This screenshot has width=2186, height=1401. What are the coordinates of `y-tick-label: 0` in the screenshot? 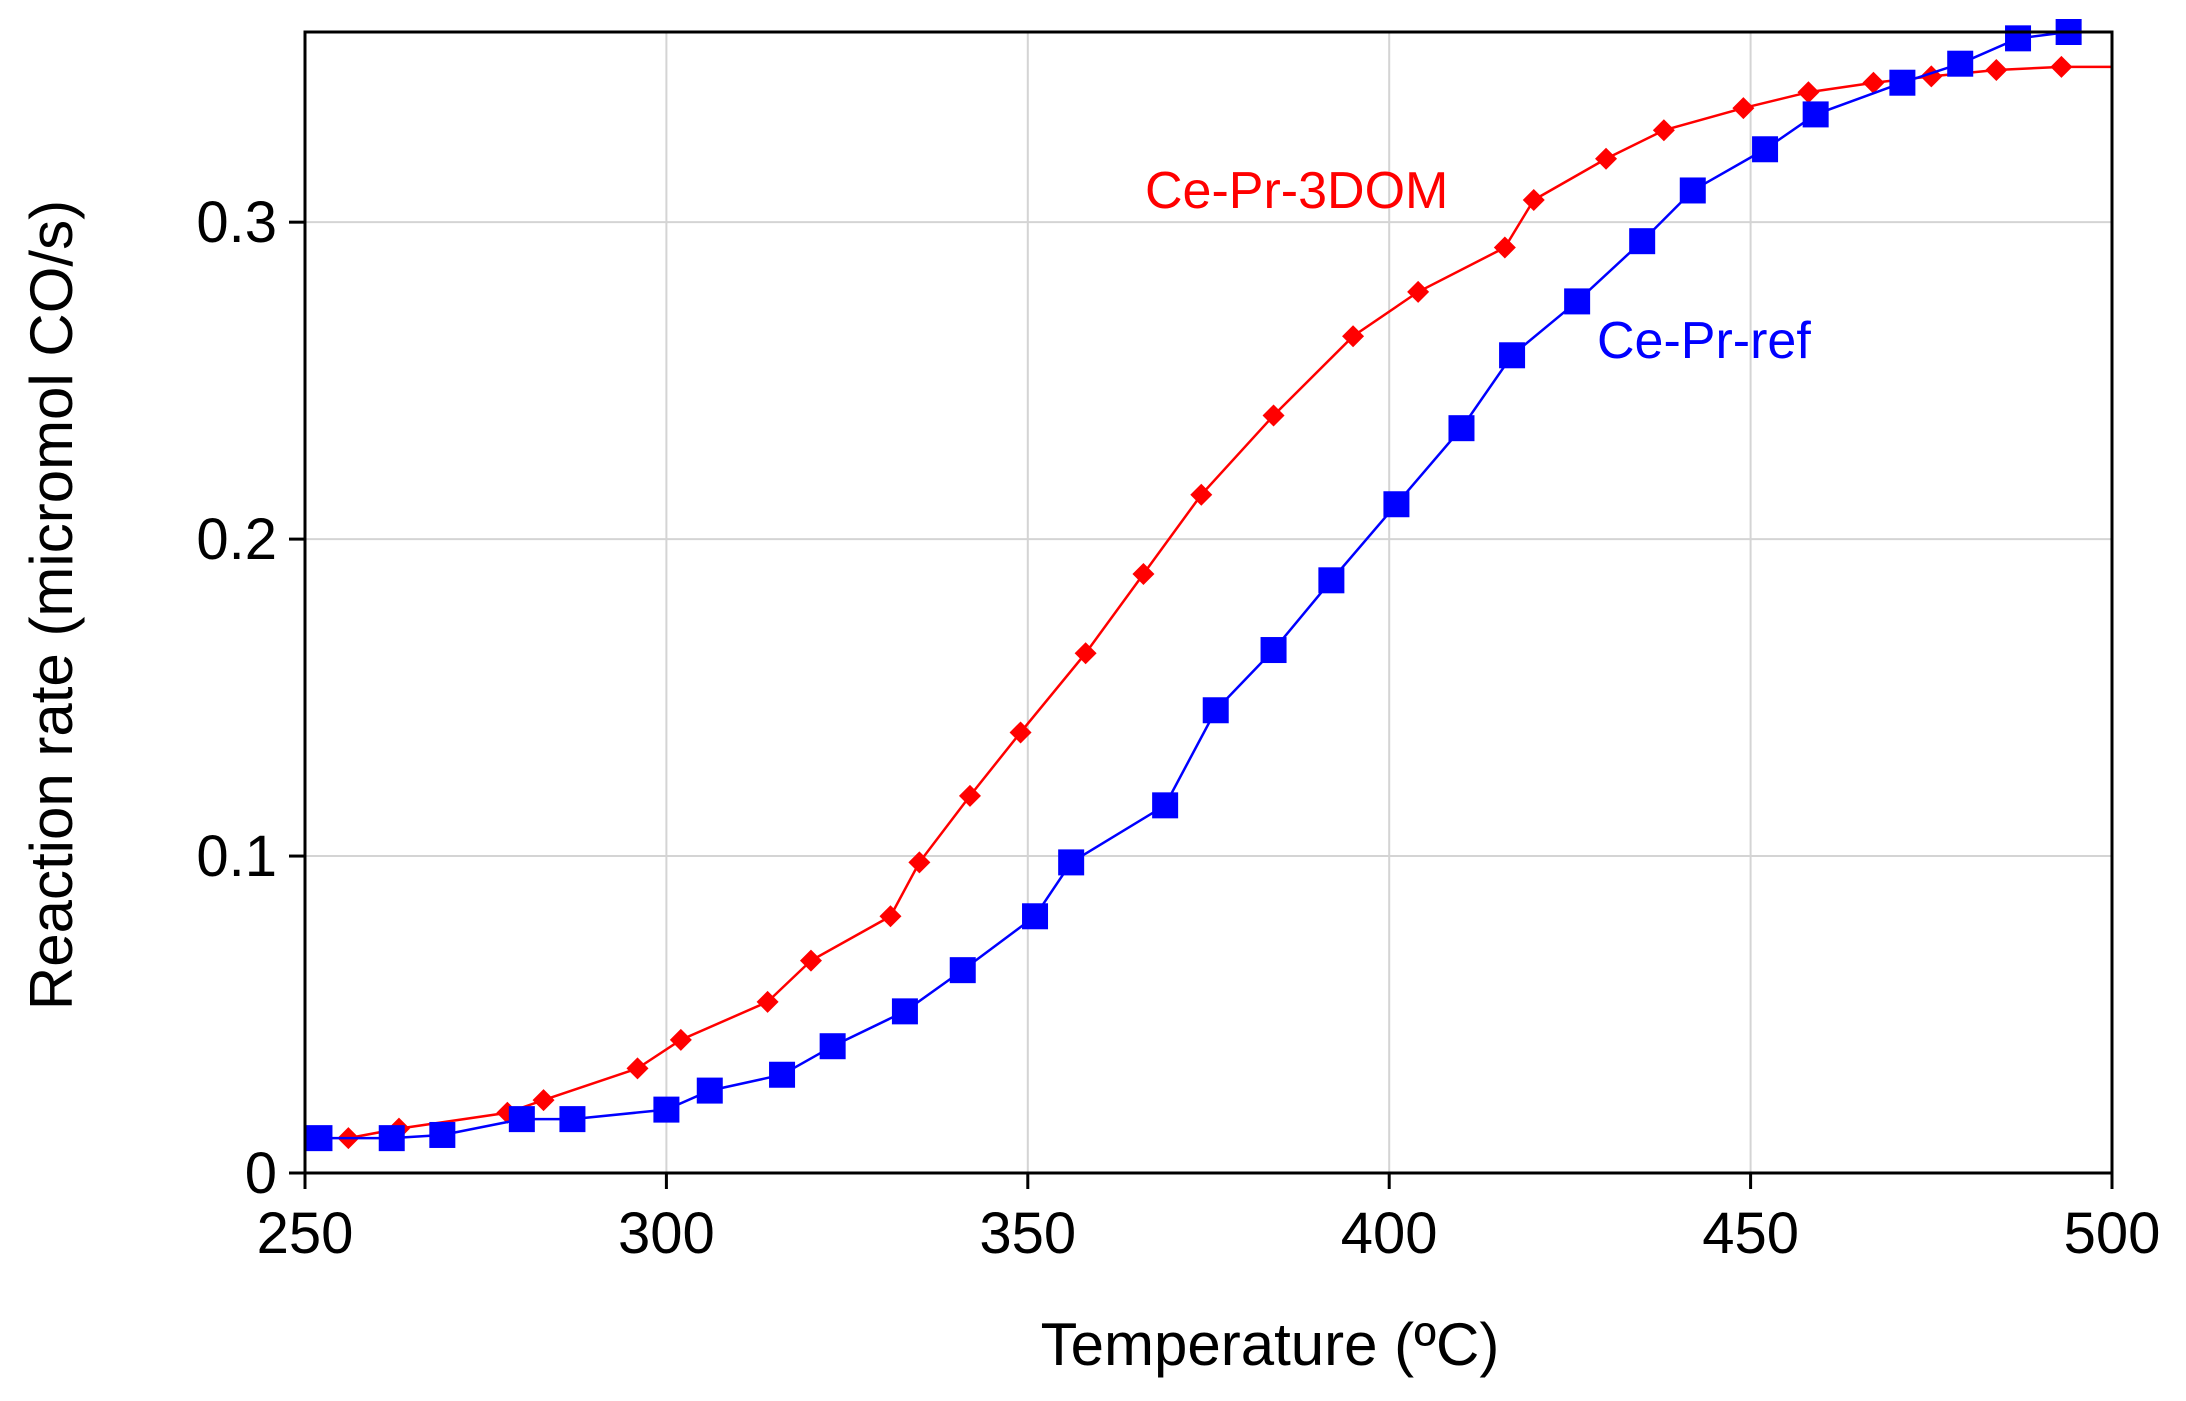 It's located at (261, 1173).